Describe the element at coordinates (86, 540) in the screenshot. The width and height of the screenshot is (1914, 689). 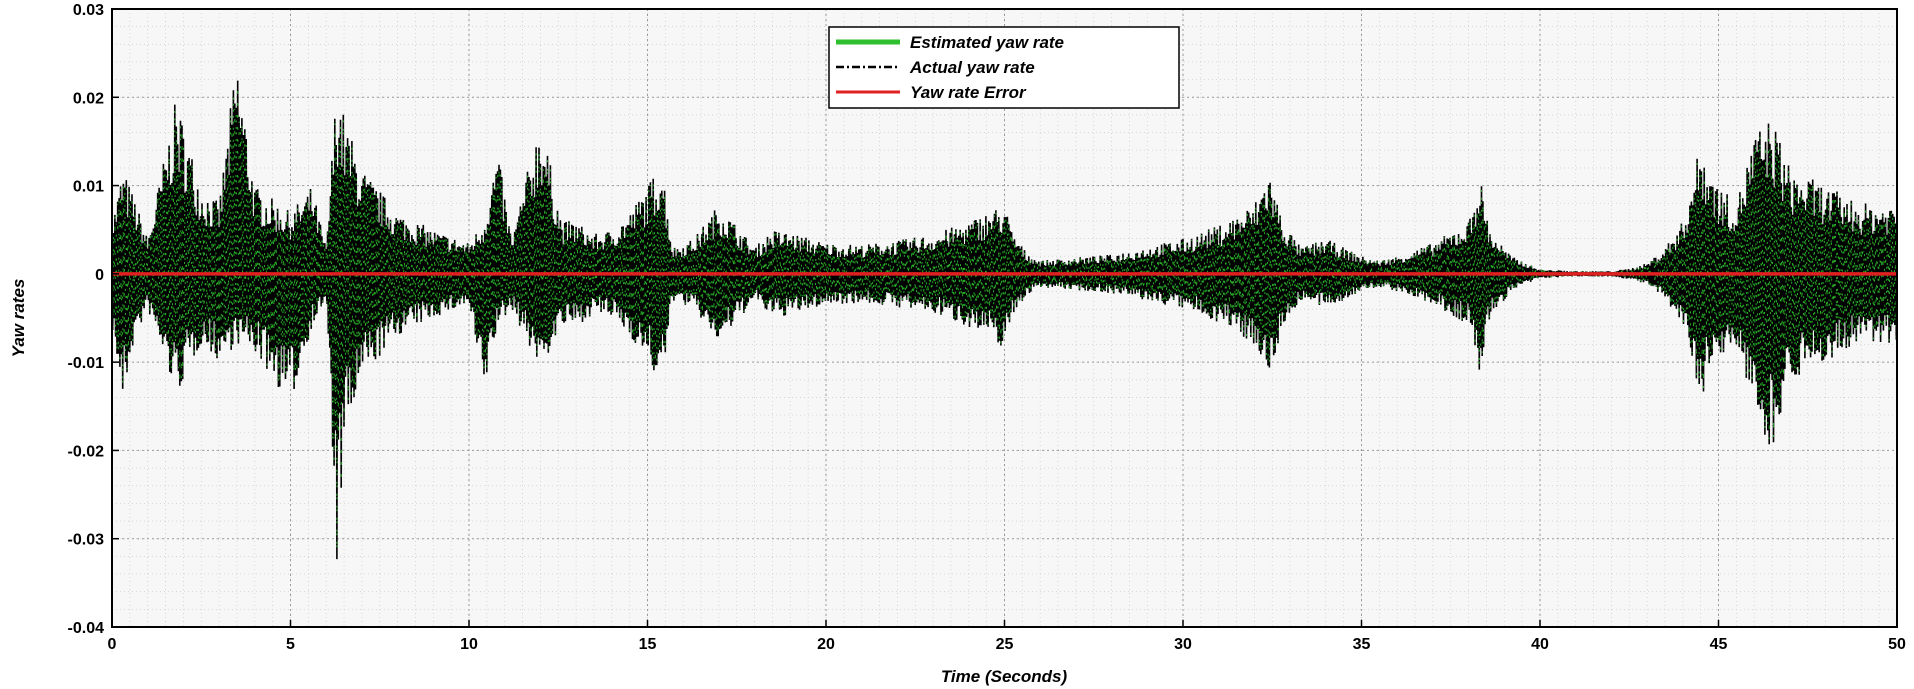
I see `y-tick-label: -0.03` at that location.